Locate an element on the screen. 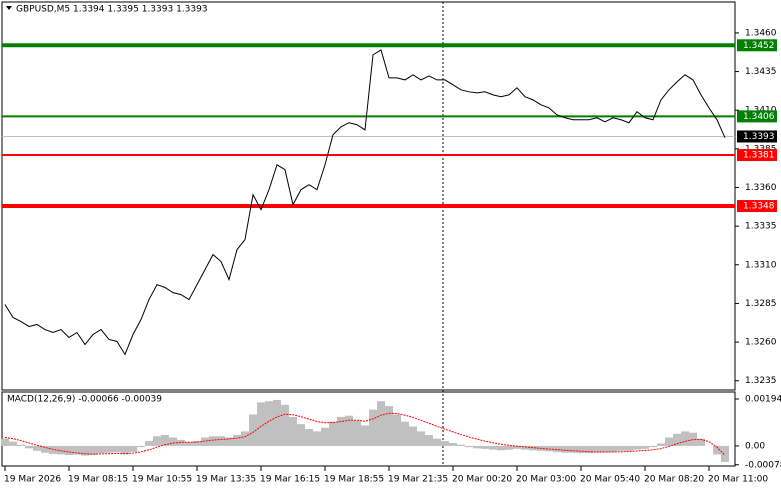  y-tick-label: 1.3460 is located at coordinates (761, 33).